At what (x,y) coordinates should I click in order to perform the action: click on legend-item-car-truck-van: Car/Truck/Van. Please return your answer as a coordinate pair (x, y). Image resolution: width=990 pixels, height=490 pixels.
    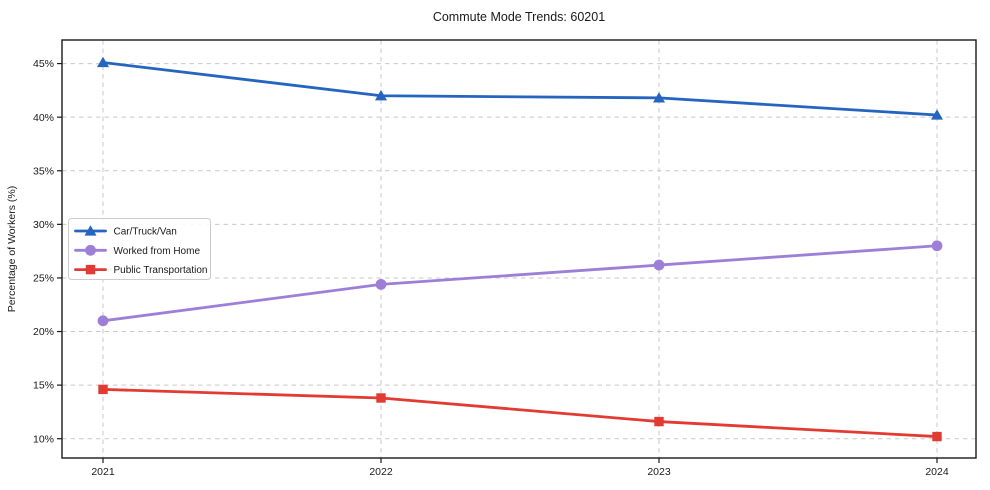
    Looking at the image, I should click on (125, 231).